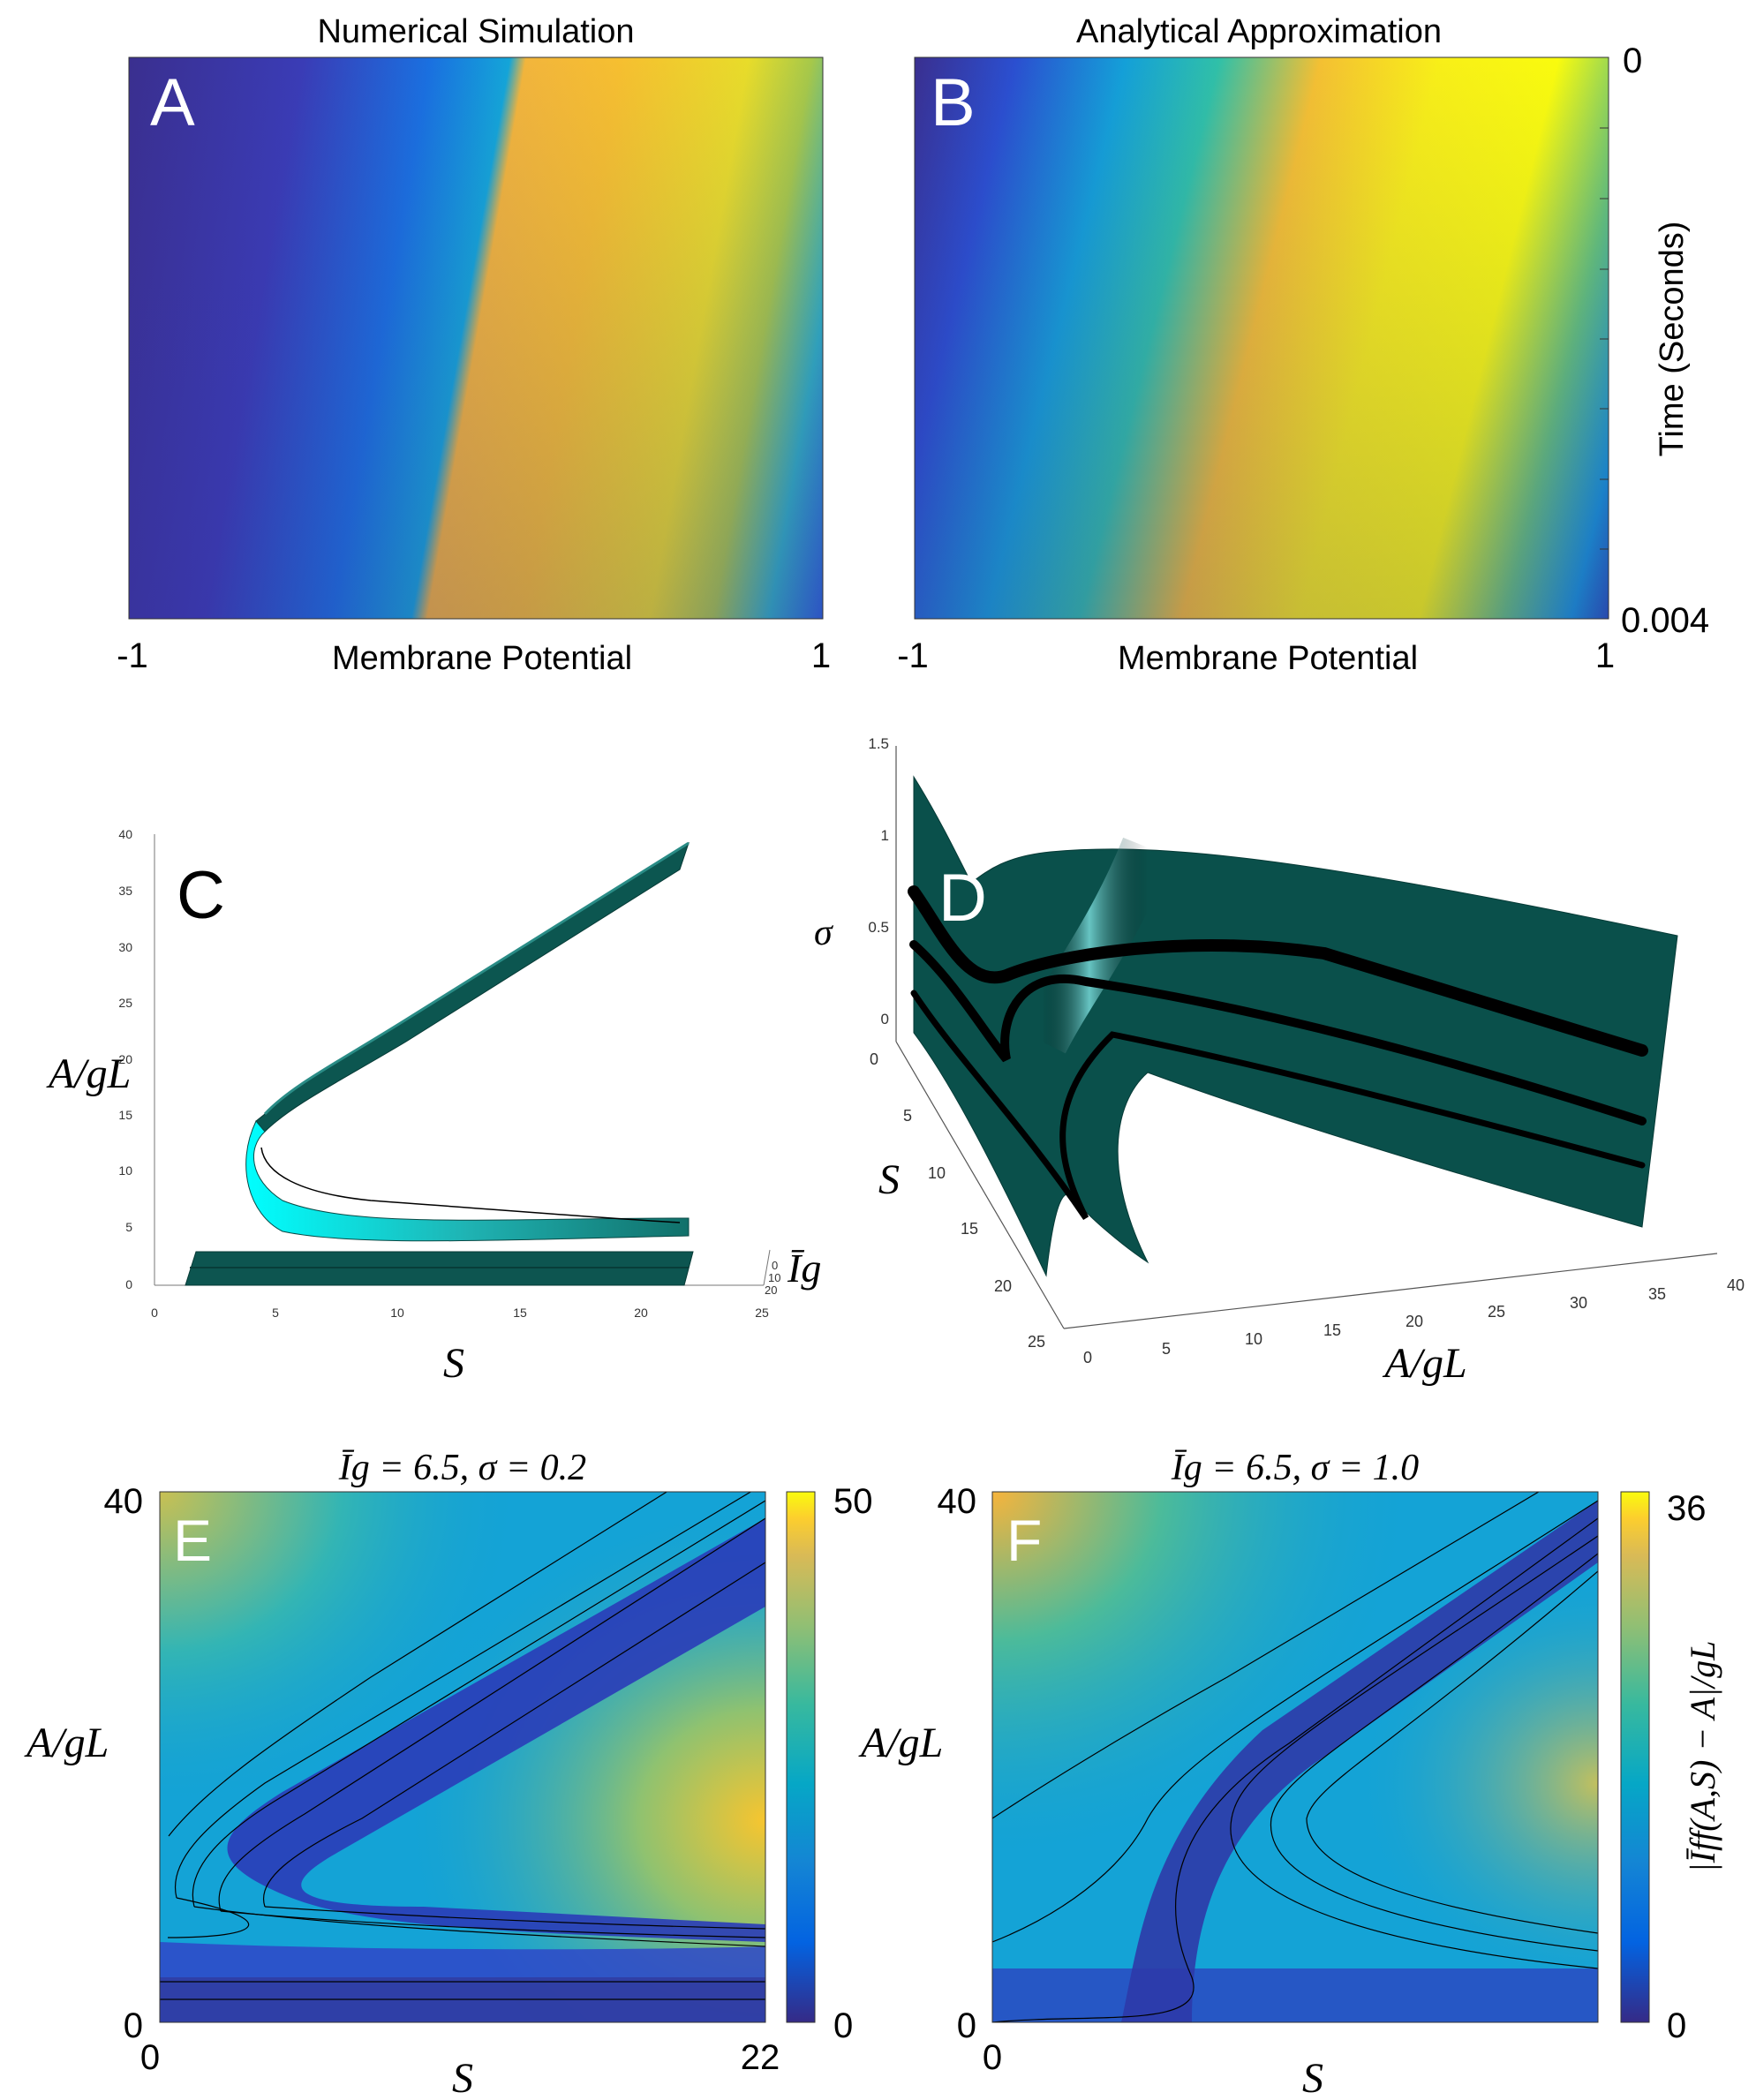 The height and width of the screenshot is (2100, 1756). I want to click on panel-b-yticks, so click(1604, 338).